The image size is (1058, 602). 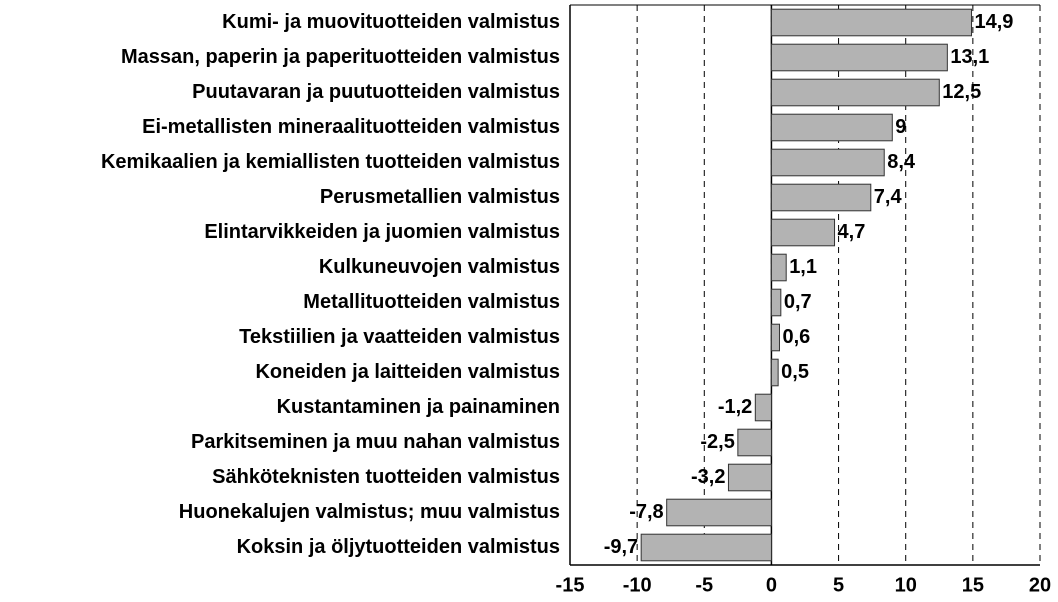 What do you see at coordinates (704, 585) in the screenshot?
I see `x-tick-label: -5` at bounding box center [704, 585].